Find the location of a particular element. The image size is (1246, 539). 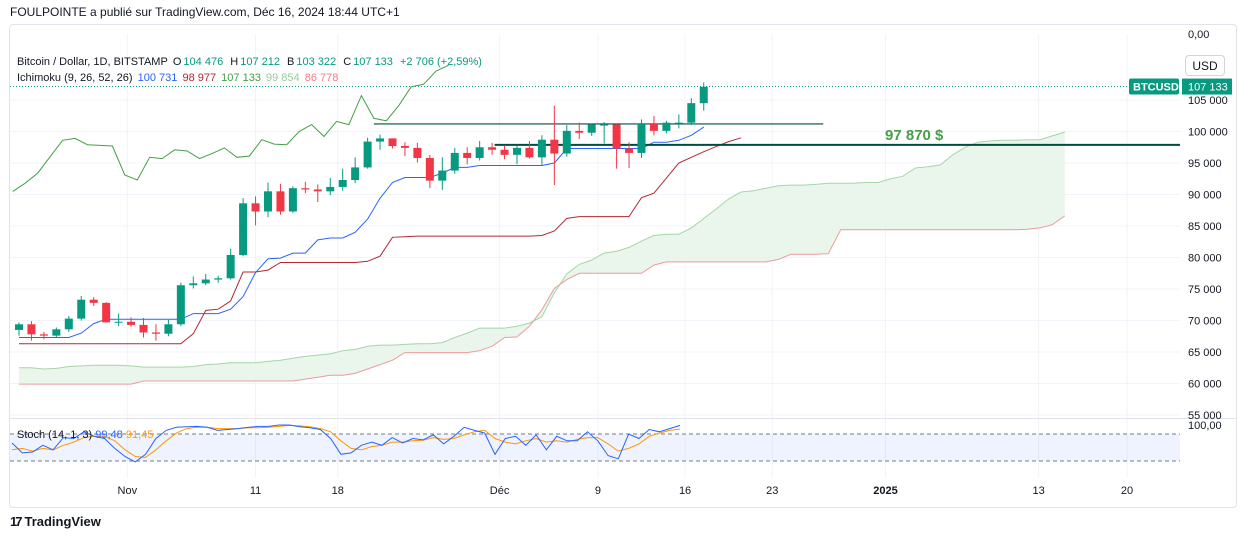

stoch-axis-label: 100,00 is located at coordinates (1205, 426).